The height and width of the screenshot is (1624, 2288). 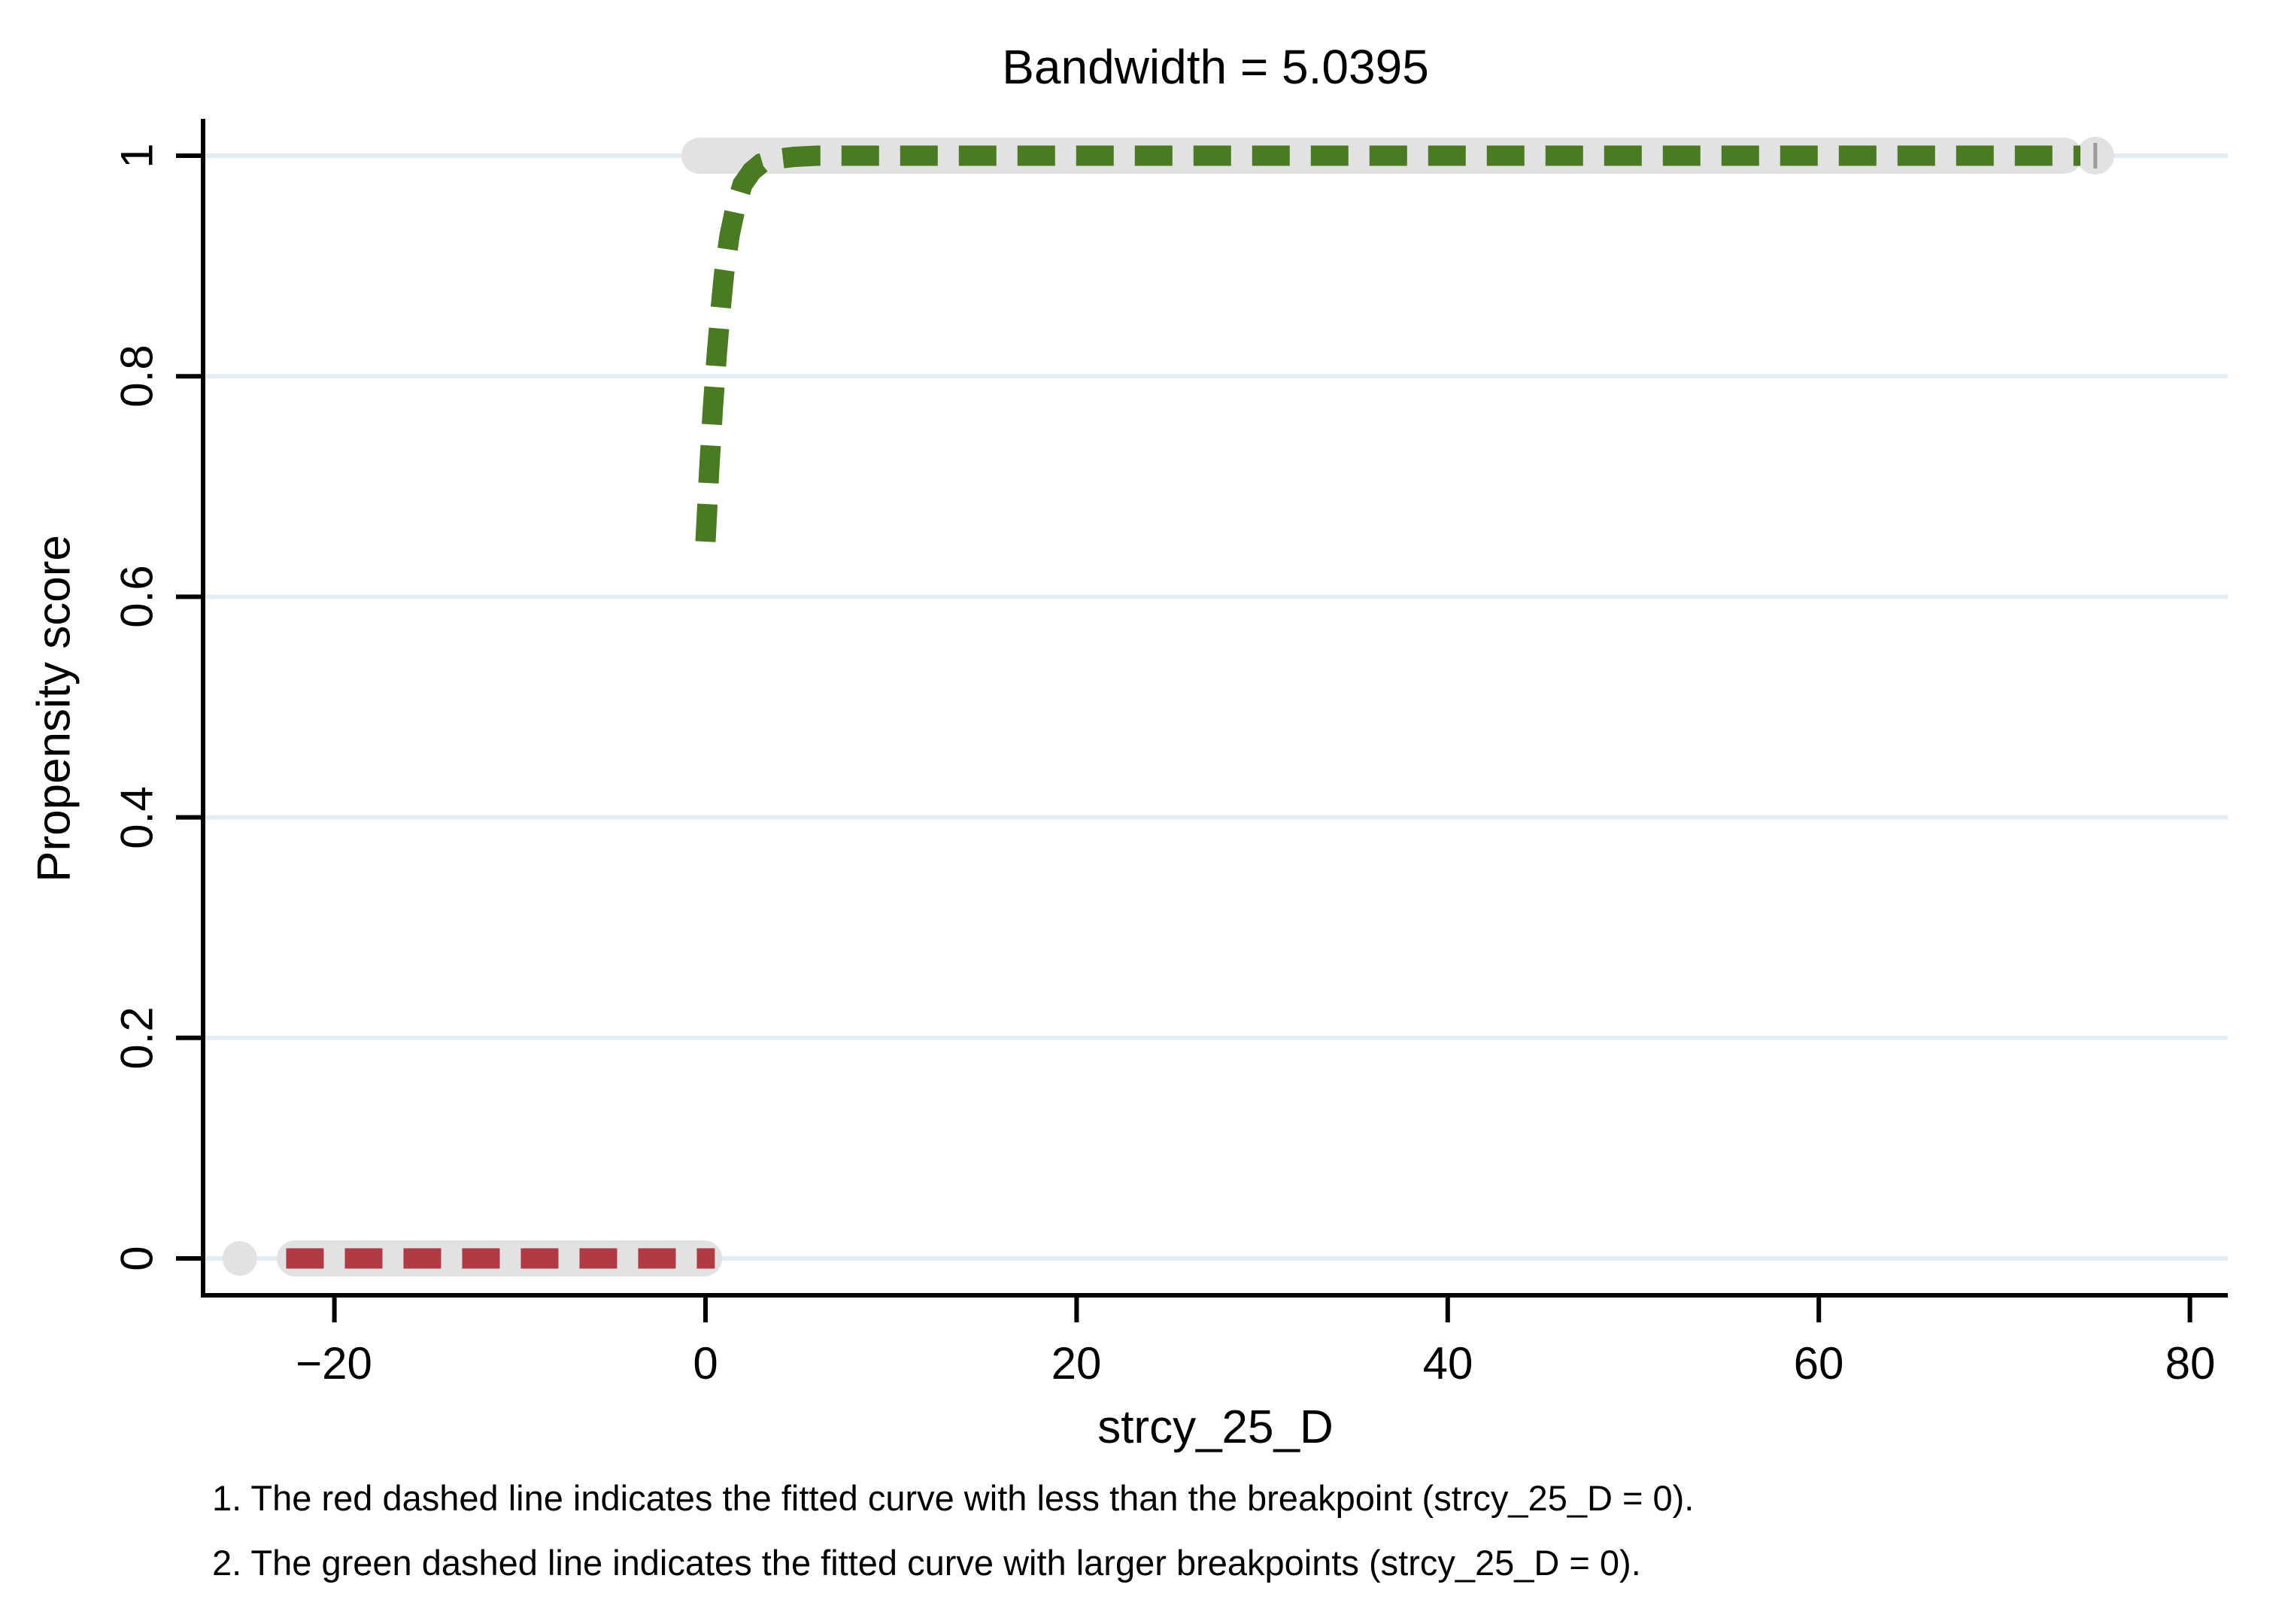 I want to click on x-tick-label: 0, so click(x=705, y=1363).